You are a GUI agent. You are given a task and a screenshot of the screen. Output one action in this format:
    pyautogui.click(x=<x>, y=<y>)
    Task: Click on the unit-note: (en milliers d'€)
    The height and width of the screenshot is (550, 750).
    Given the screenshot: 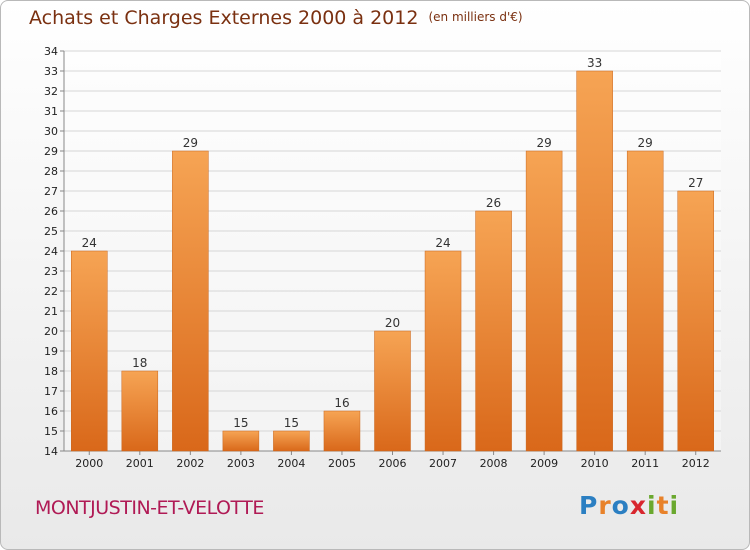 What is the action you would take?
    pyautogui.click(x=475, y=17)
    